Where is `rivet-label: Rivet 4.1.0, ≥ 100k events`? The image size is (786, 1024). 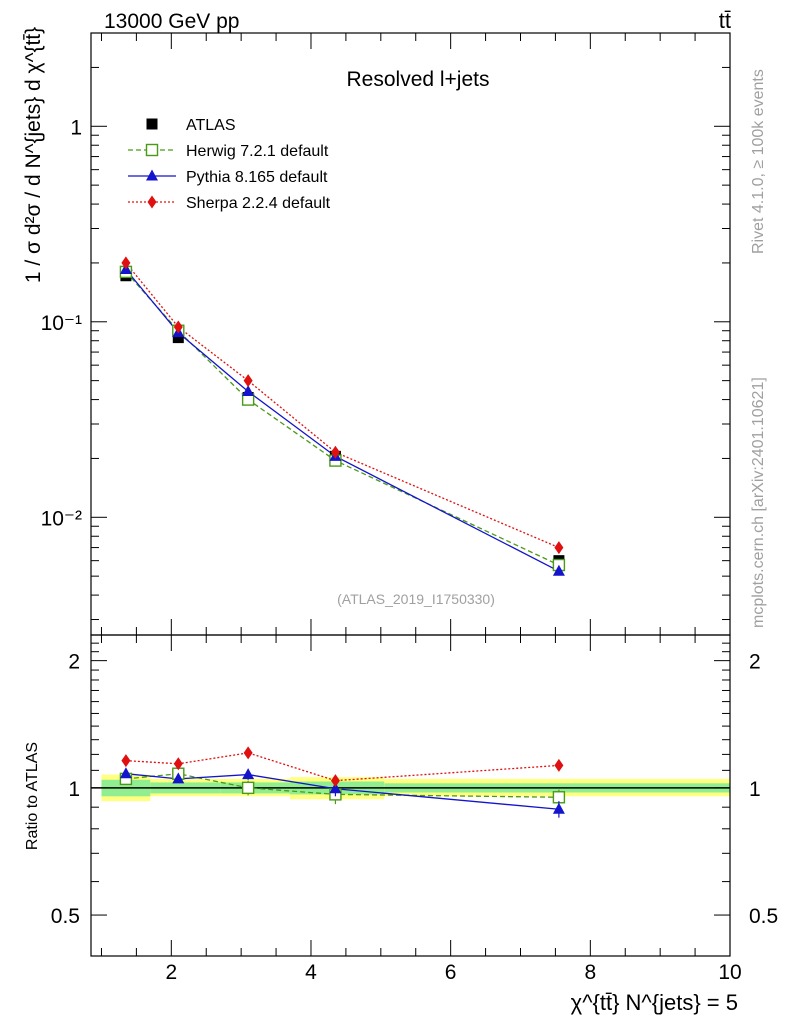 rivet-label: Rivet 4.1.0, ≥ 100k events is located at coordinates (758, 161).